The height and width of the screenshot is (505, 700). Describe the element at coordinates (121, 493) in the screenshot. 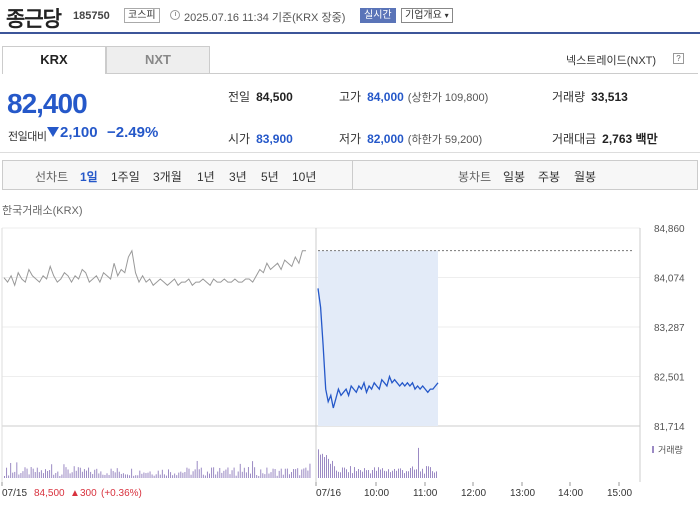

I see `prev-change-pct: (+0.36%)` at that location.